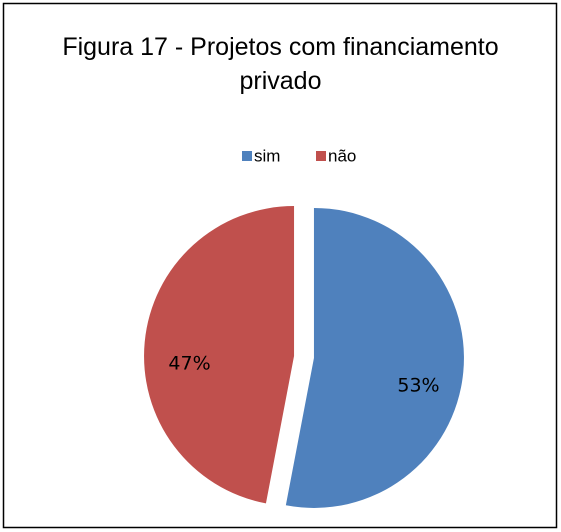  Describe the element at coordinates (342, 155) in the screenshot. I see `legend-label: não` at that location.